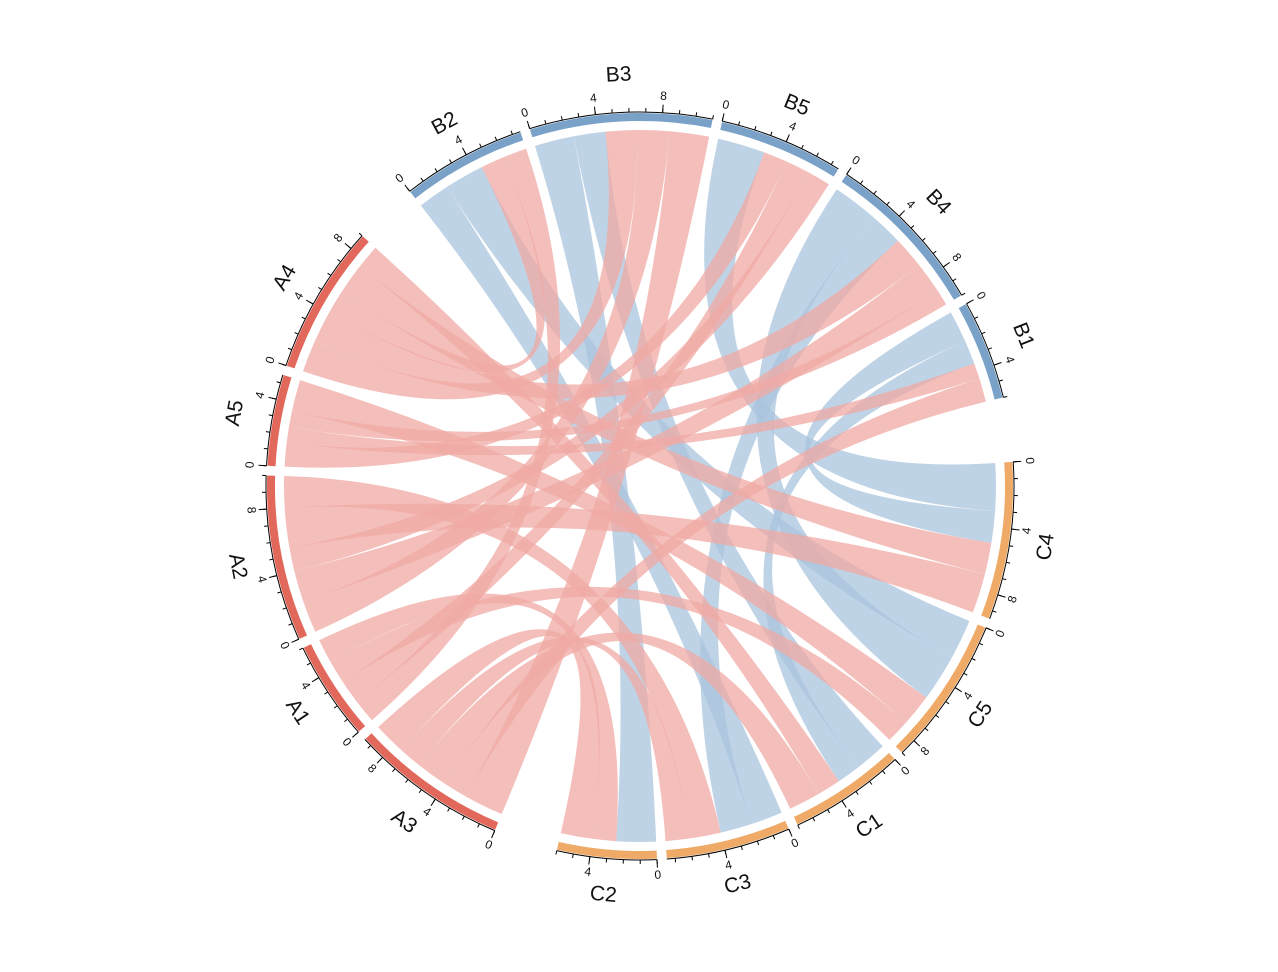 The width and height of the screenshot is (1278, 972). I want to click on sector-name: B4, so click(938, 202).